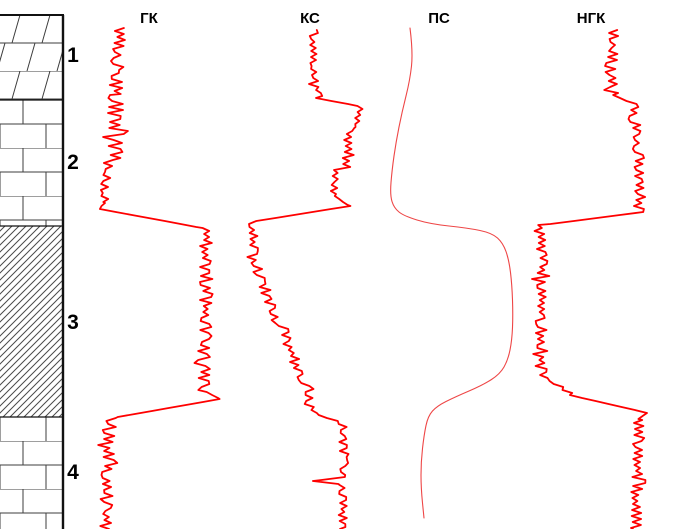 This screenshot has width=680, height=529. I want to click on track-label-gk: ГК, so click(149, 18).